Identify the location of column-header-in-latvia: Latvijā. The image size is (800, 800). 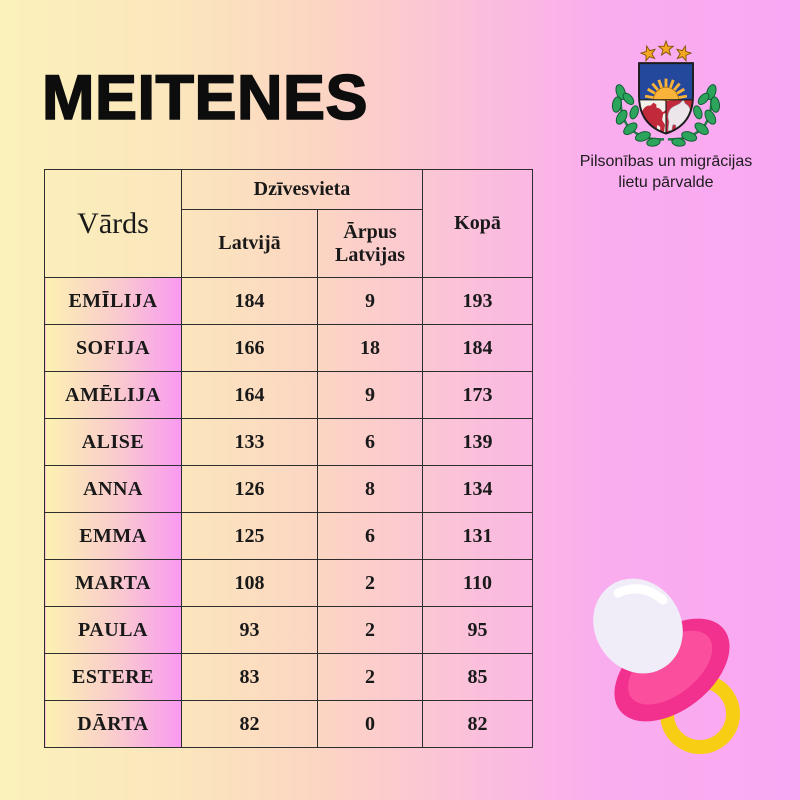
(249, 243).